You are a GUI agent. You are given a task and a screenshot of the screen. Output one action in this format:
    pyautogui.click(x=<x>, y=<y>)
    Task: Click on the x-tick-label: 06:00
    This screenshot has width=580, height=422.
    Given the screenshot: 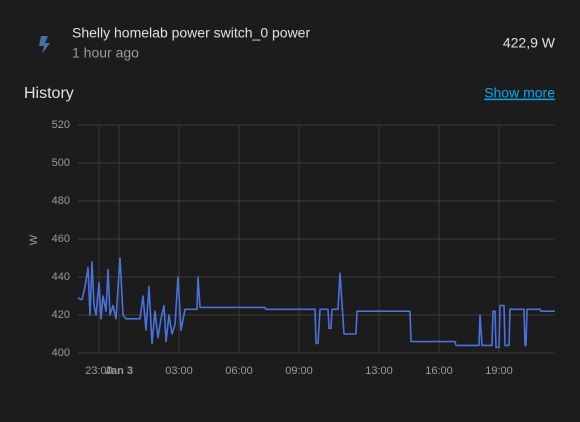 What is the action you would take?
    pyautogui.click(x=239, y=371)
    